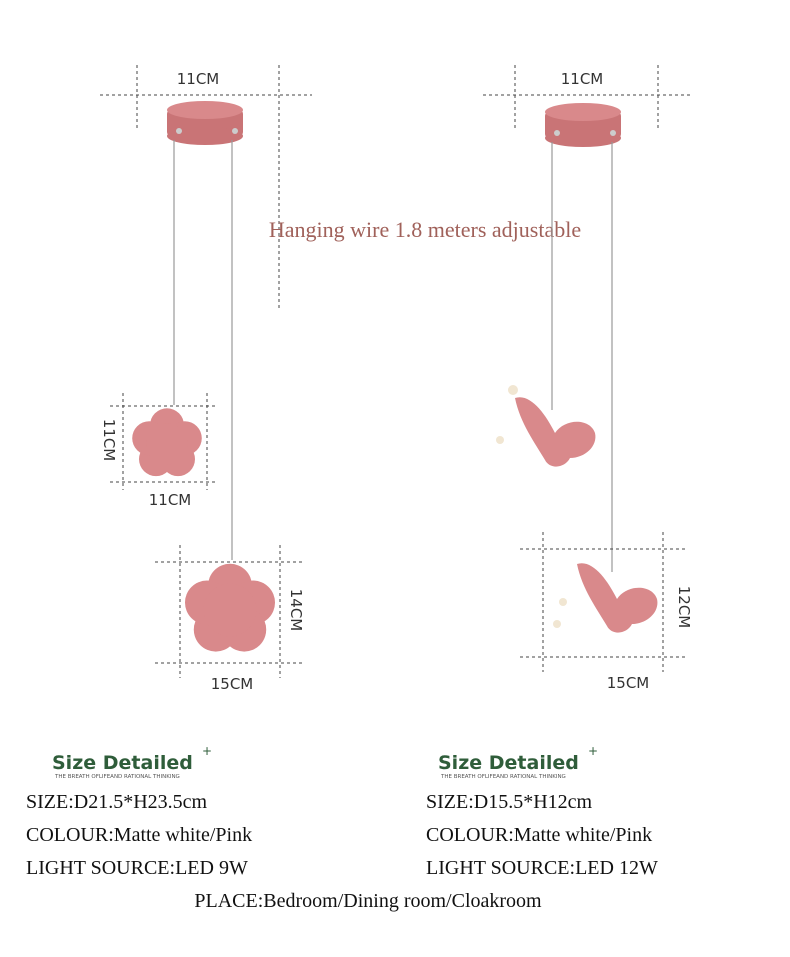 The width and height of the screenshot is (790, 957). I want to click on spec-line: SIZE:D15.5*H12cm, so click(509, 802).